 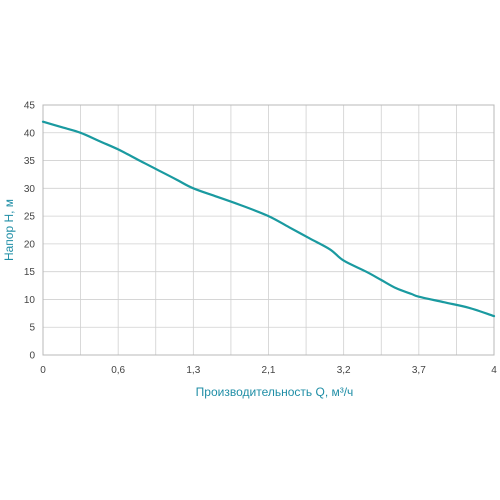 I want to click on x-tick-label: 2,1, so click(x=269, y=370).